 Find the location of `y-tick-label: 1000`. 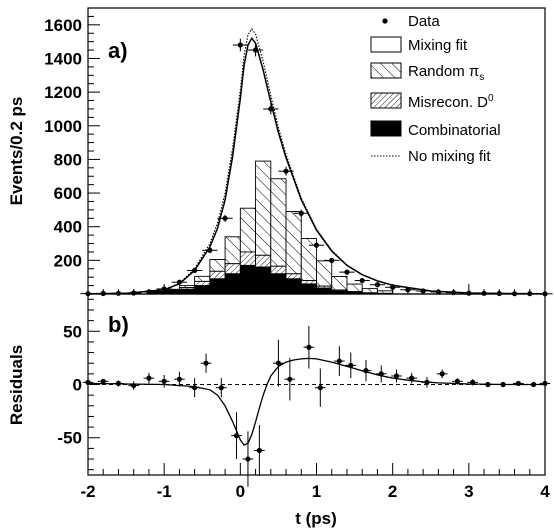

y-tick-label: 1000 is located at coordinates (63, 126).